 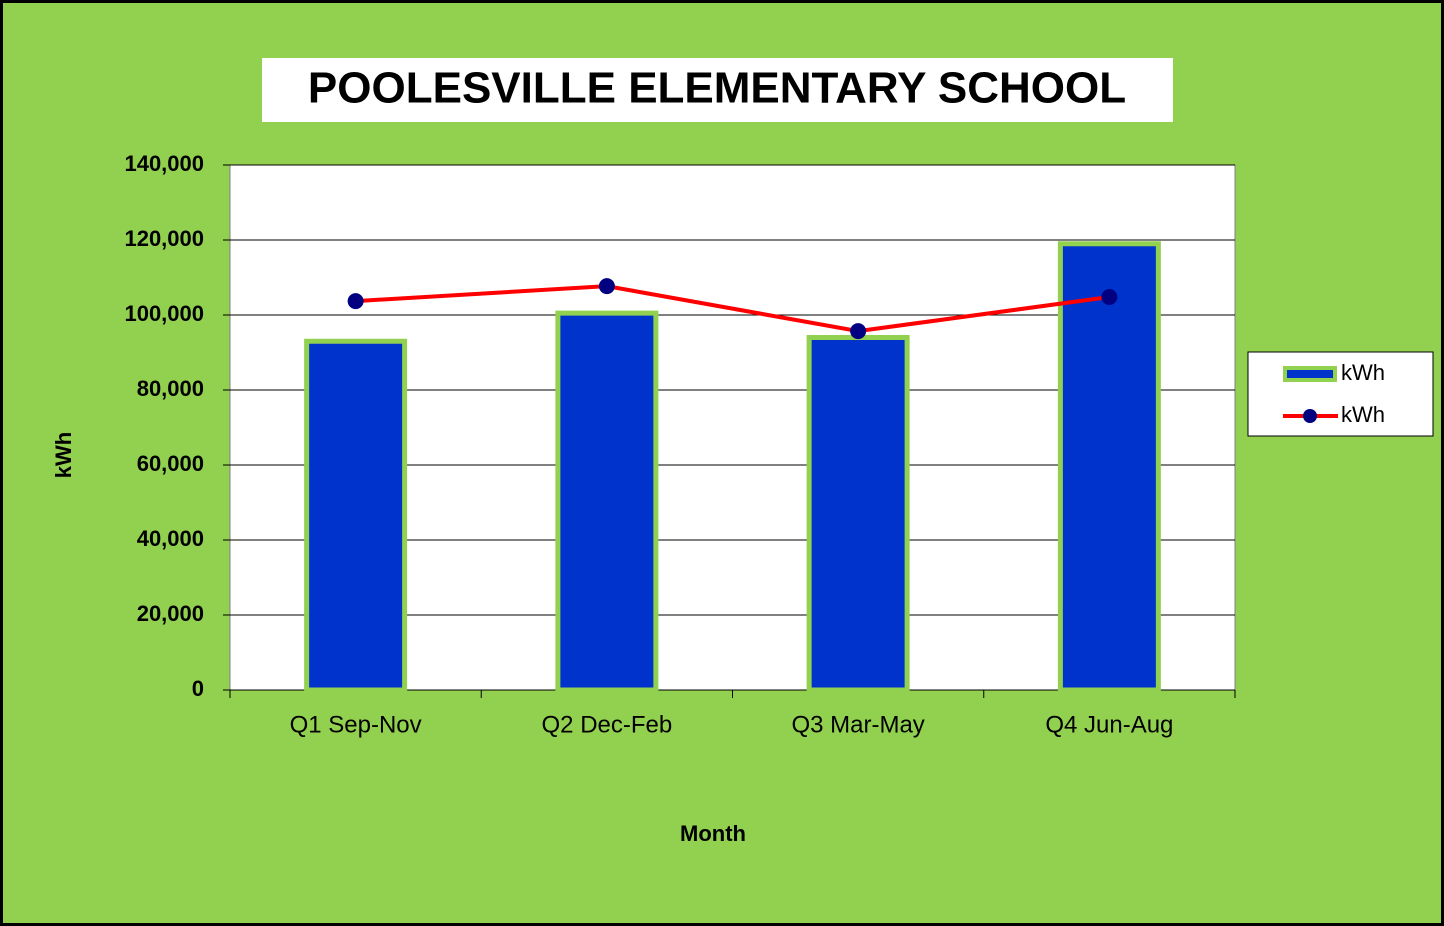 What do you see at coordinates (713, 833) in the screenshot?
I see `x-axis-label: Month` at bounding box center [713, 833].